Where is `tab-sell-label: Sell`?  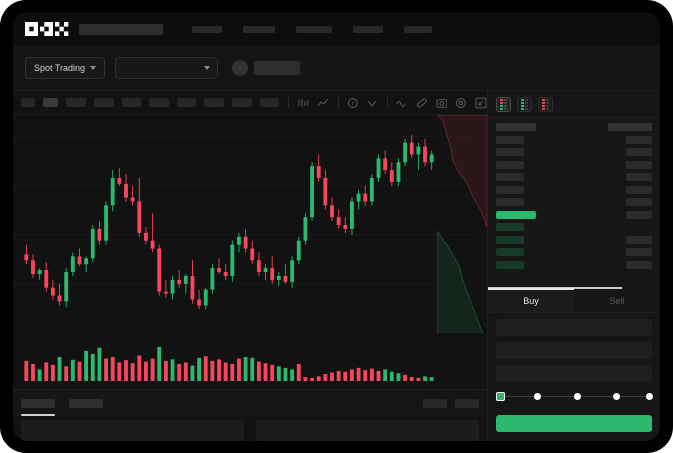 tab-sell-label: Sell is located at coordinates (617, 300).